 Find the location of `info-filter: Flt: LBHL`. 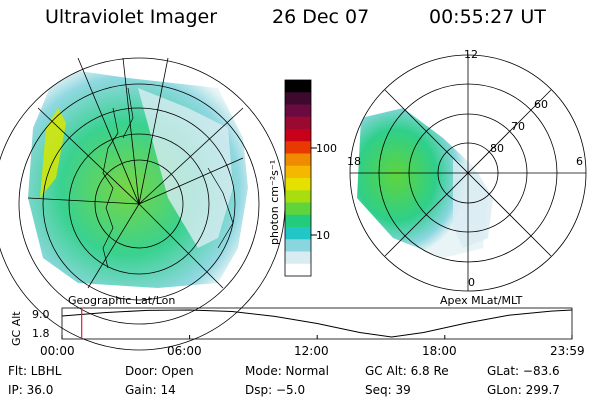

info-filter: Flt: LBHL is located at coordinates (35, 371).